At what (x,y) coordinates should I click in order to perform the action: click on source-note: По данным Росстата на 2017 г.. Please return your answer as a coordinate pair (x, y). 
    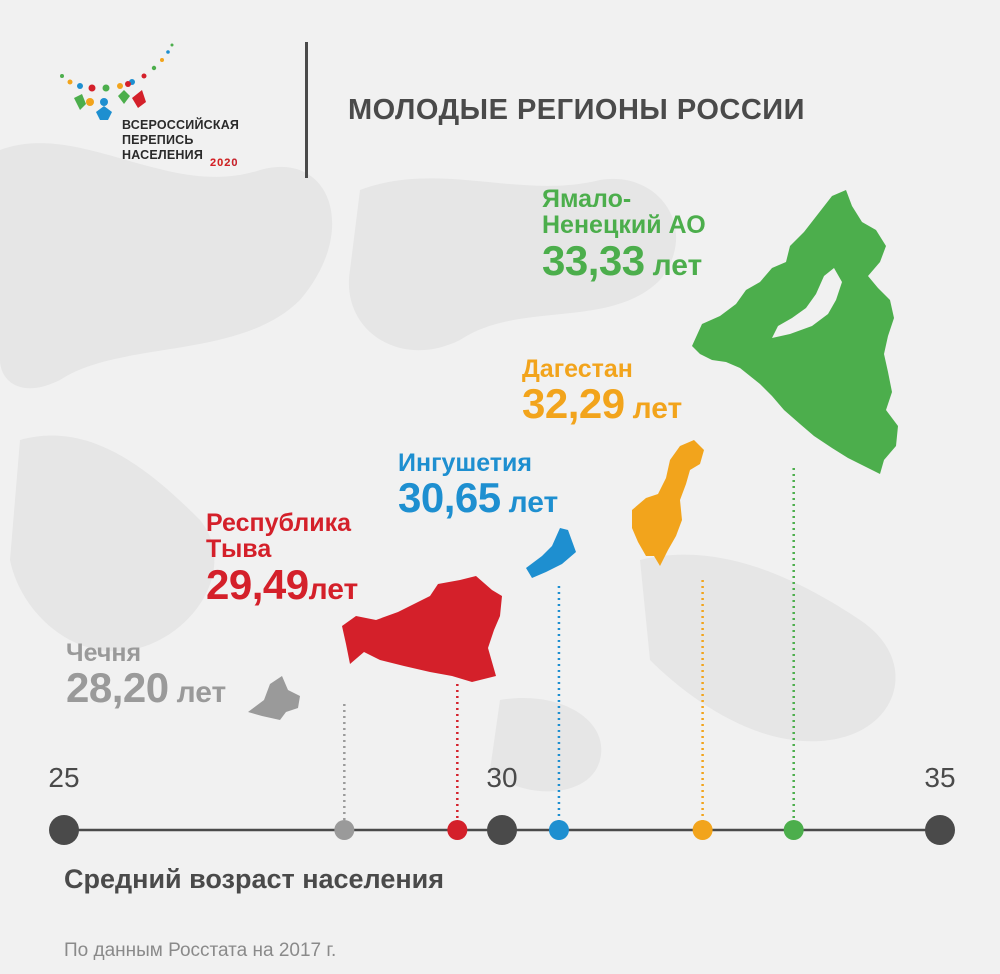
    Looking at the image, I should click on (200, 950).